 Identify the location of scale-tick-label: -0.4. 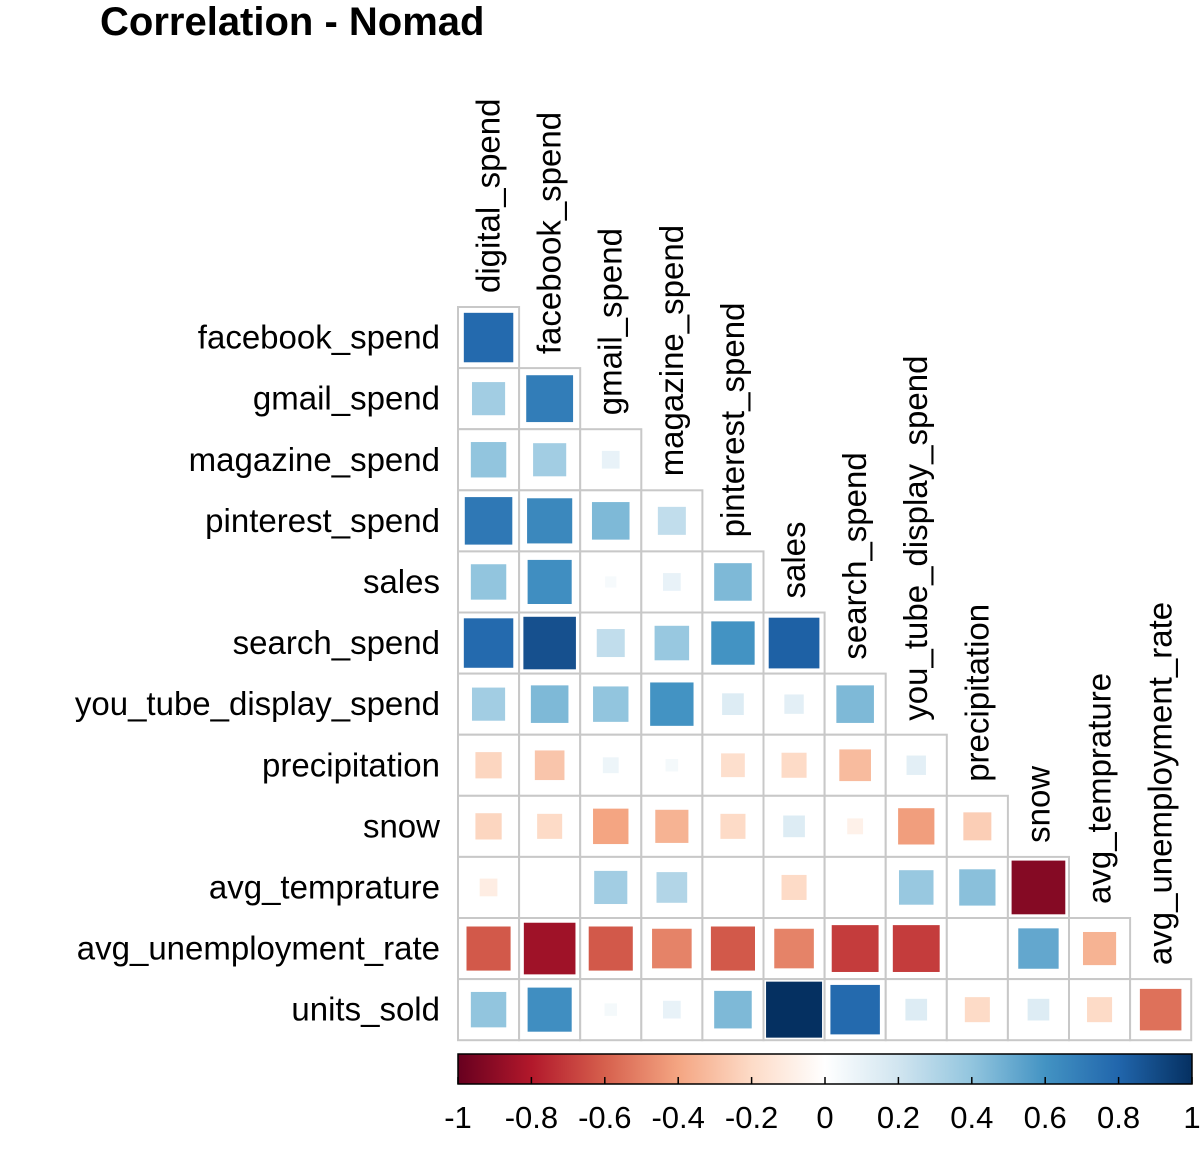
(677, 1117).